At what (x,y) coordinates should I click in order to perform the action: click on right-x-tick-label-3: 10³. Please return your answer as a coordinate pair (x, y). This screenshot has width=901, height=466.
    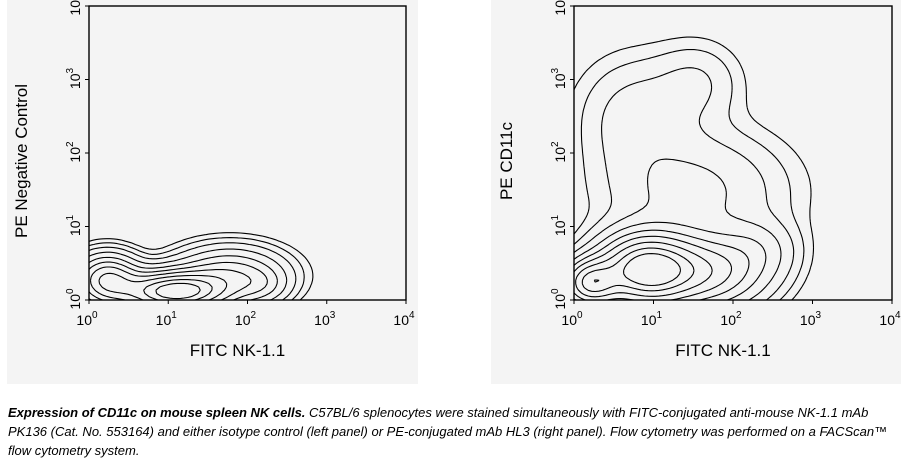
    Looking at the image, I should click on (811, 319).